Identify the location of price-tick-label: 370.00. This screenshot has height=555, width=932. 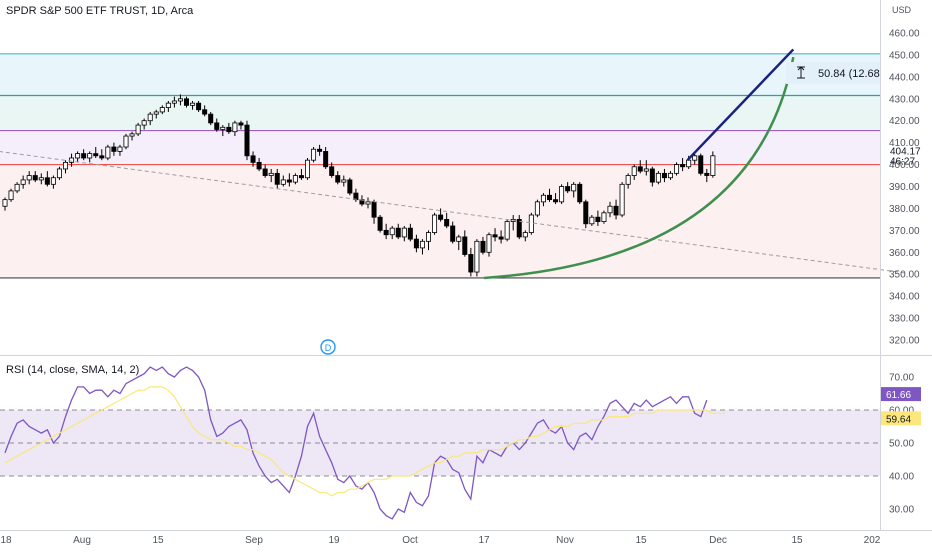
(904, 231).